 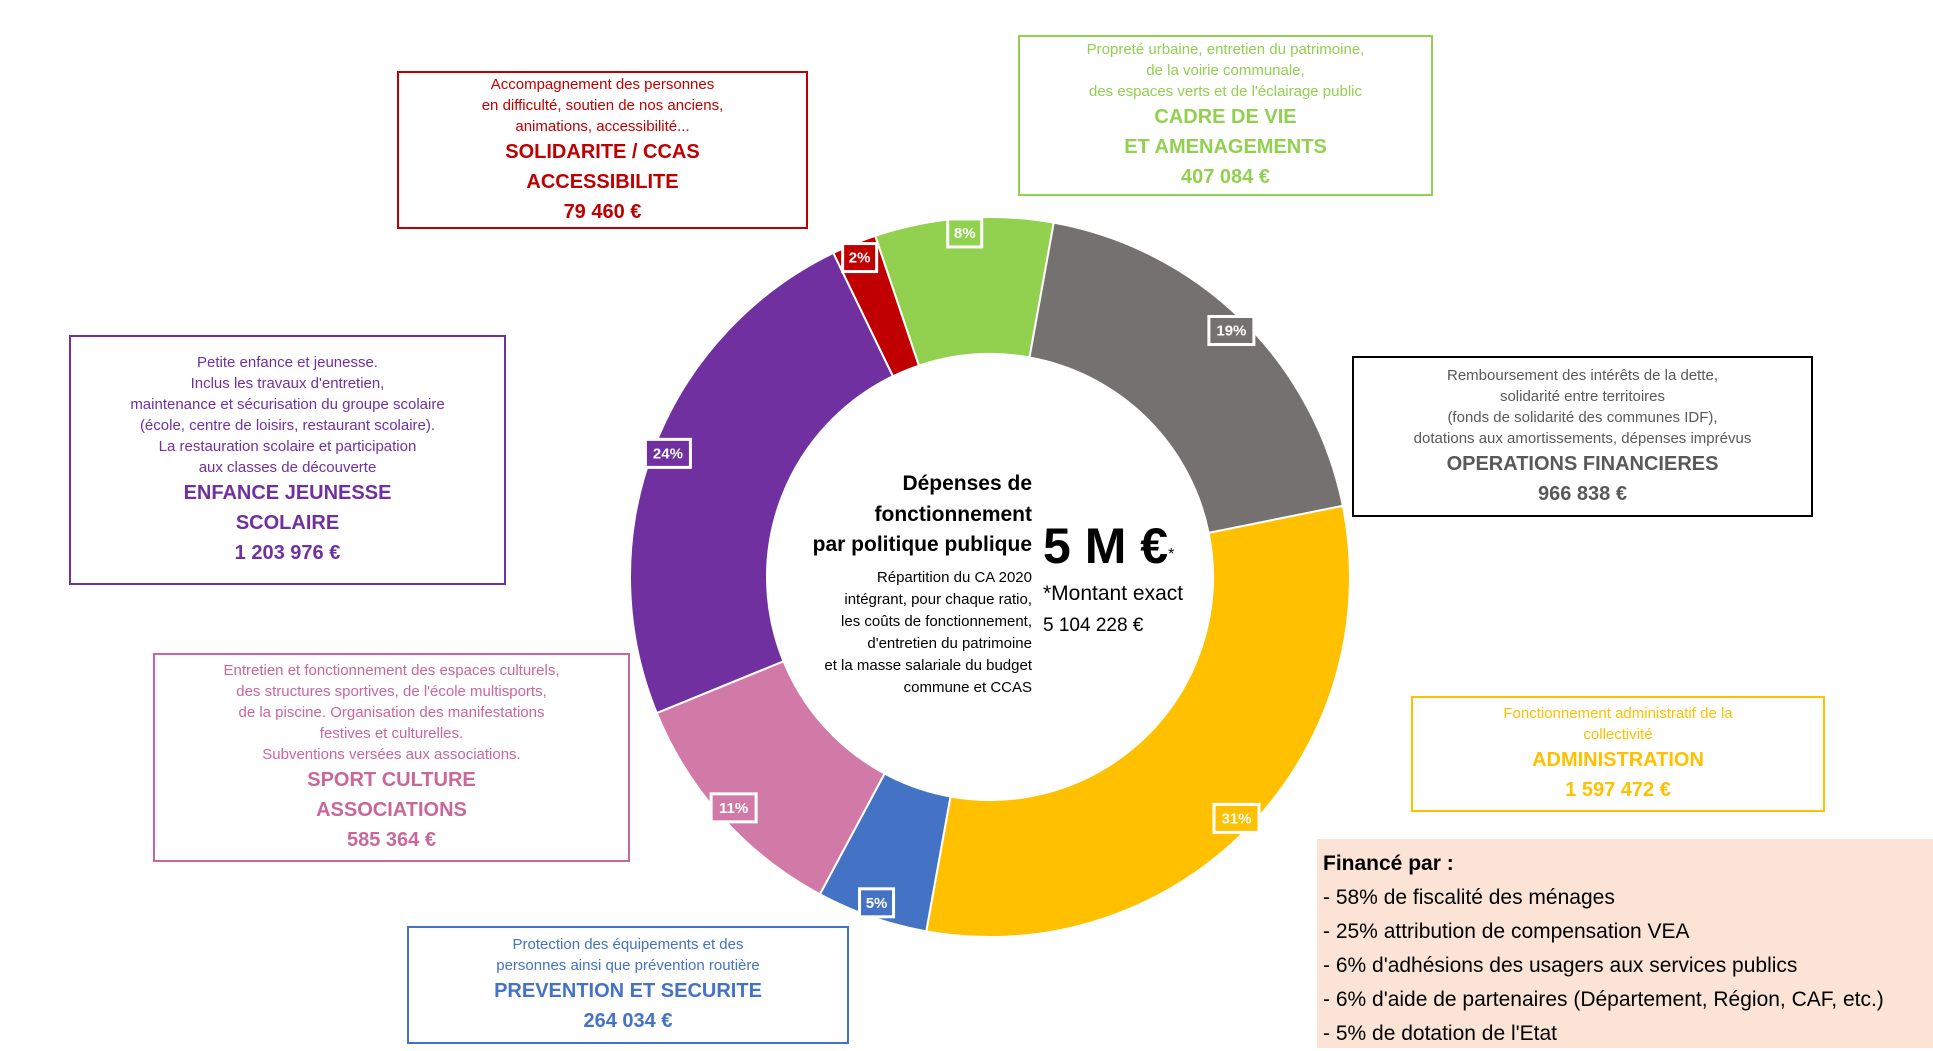 What do you see at coordinates (1469, 897) in the screenshot?
I see `funding-item: - 58% de fiscalité des ménages` at bounding box center [1469, 897].